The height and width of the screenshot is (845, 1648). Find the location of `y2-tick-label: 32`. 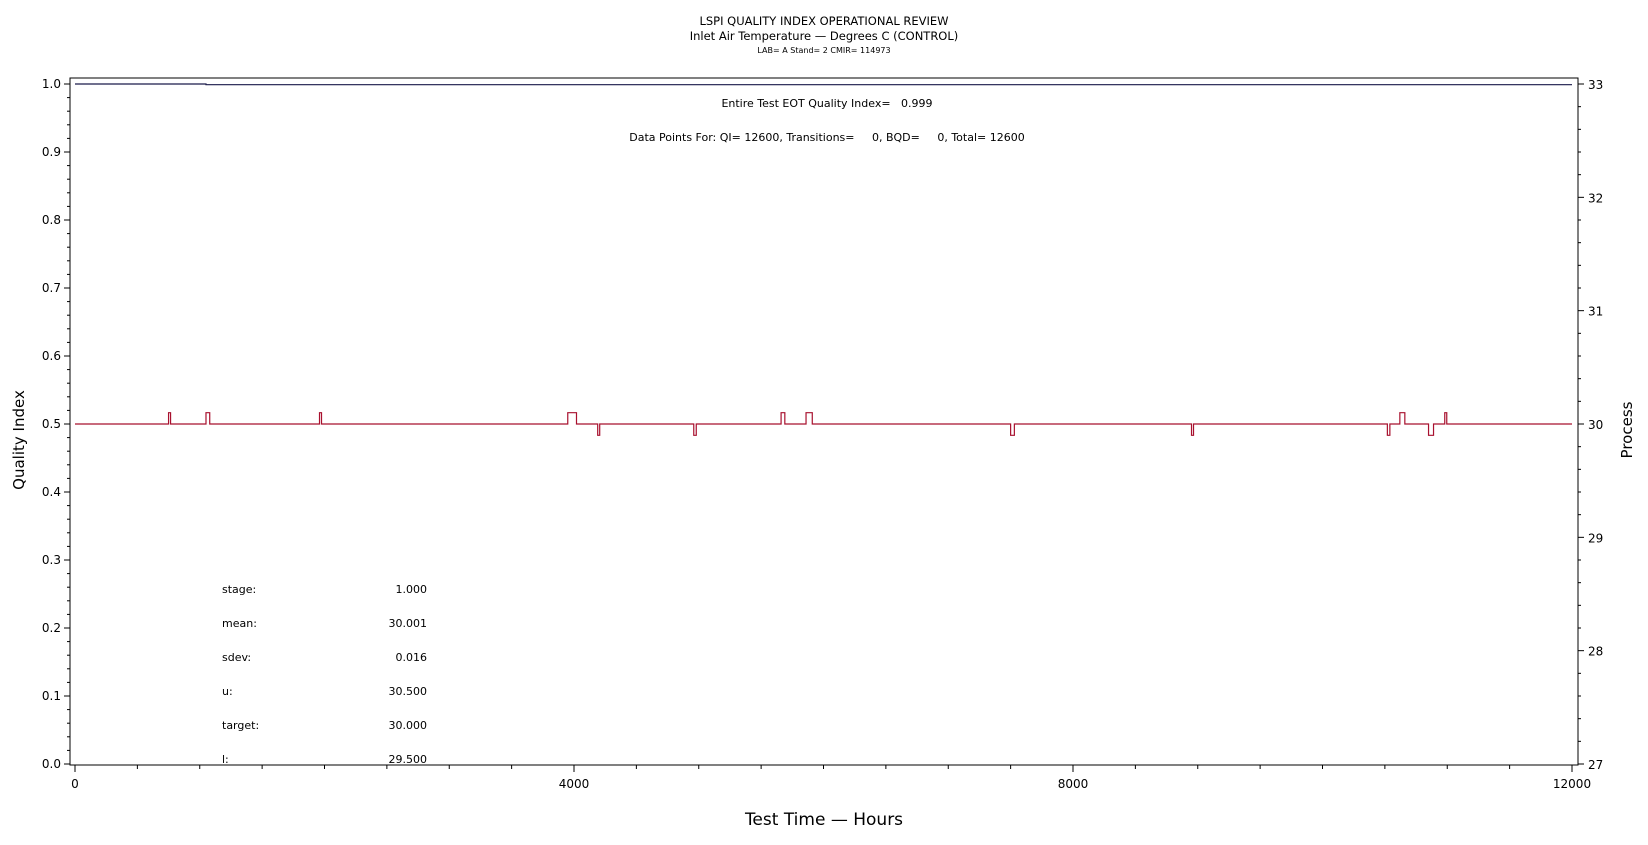

y2-tick-label: 32 is located at coordinates (1595, 198).